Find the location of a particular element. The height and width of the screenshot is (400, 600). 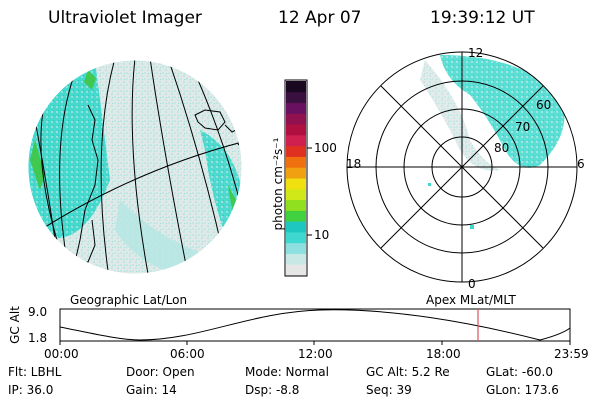

mlt-label-0: 0 is located at coordinates (472, 284).